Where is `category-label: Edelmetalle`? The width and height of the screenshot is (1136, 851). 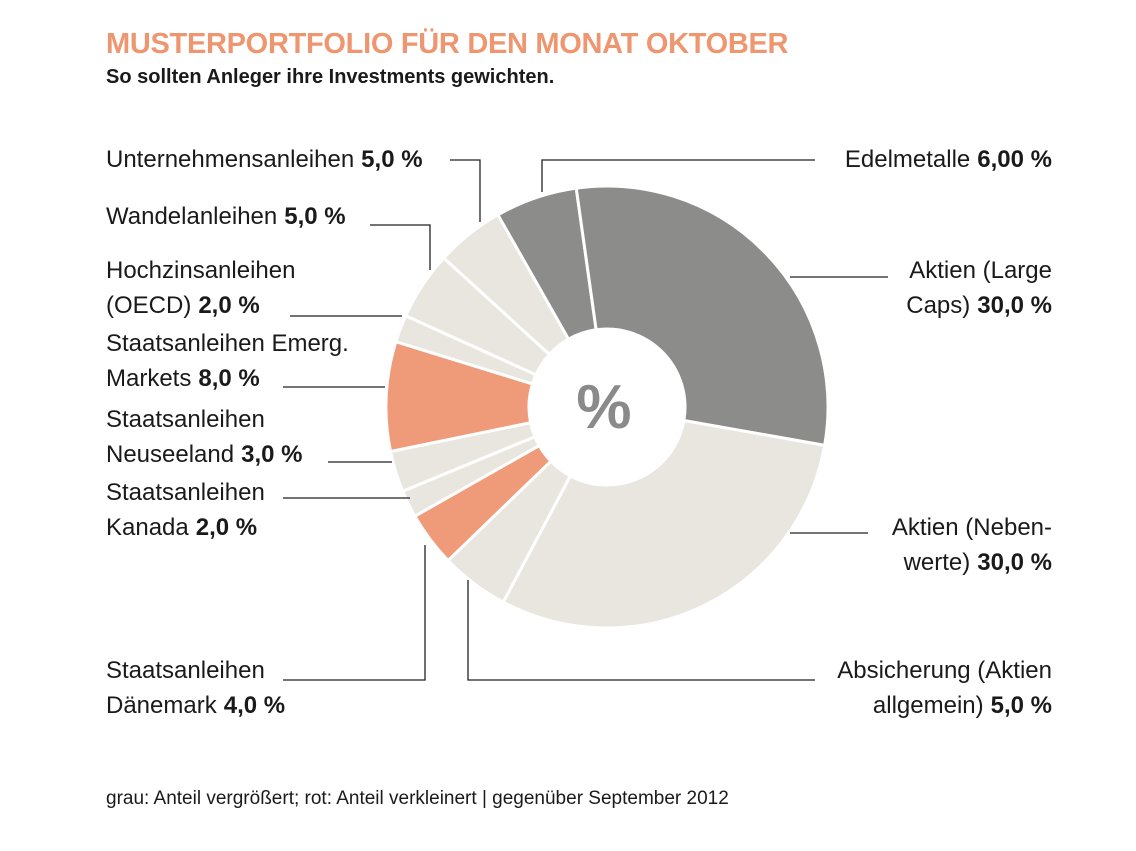
category-label: Edelmetalle is located at coordinates (907, 159).